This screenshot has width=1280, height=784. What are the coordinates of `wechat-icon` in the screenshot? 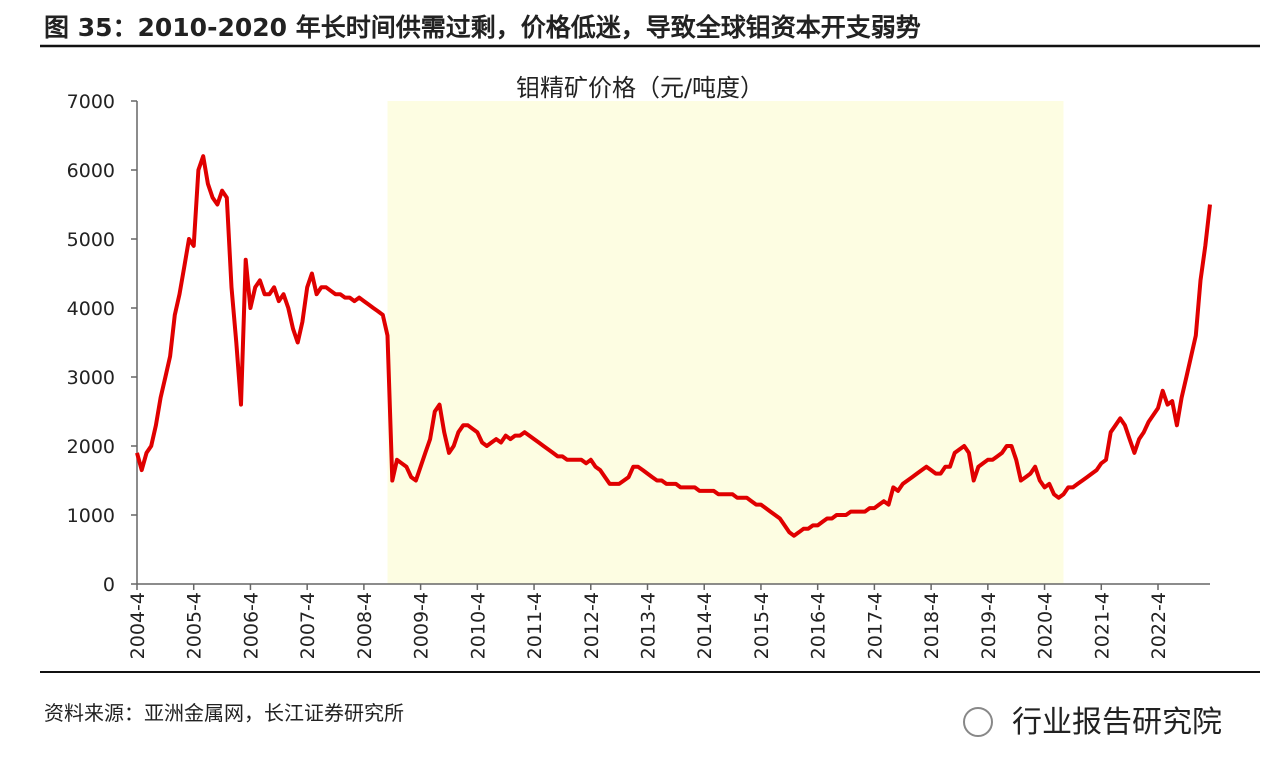 It's located at (978, 722).